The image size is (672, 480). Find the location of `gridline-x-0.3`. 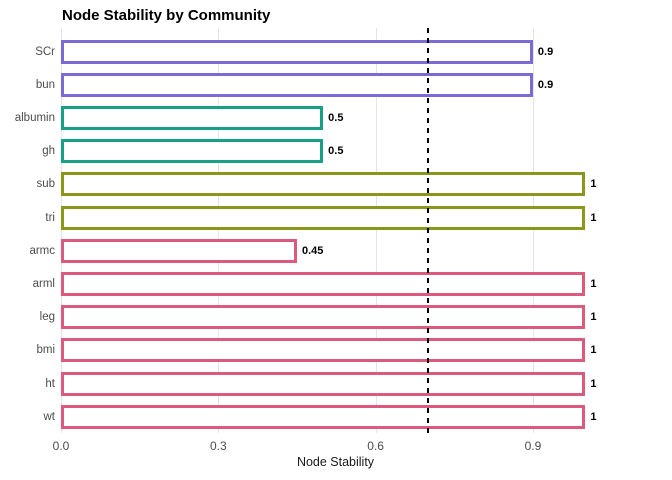

gridline-x-0.3 is located at coordinates (219, 230).